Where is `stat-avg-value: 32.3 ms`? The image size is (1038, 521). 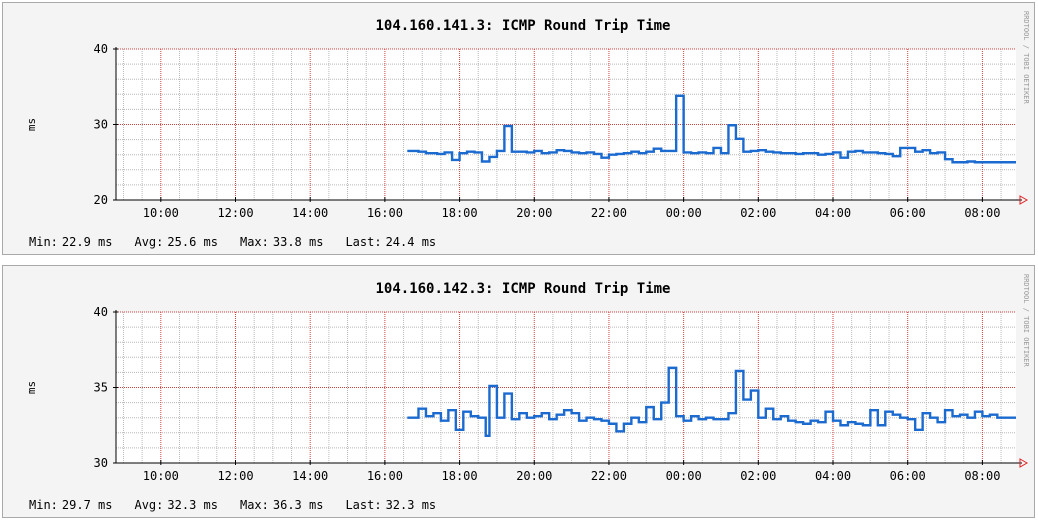
stat-avg-value: 32.3 ms is located at coordinates (192, 505).